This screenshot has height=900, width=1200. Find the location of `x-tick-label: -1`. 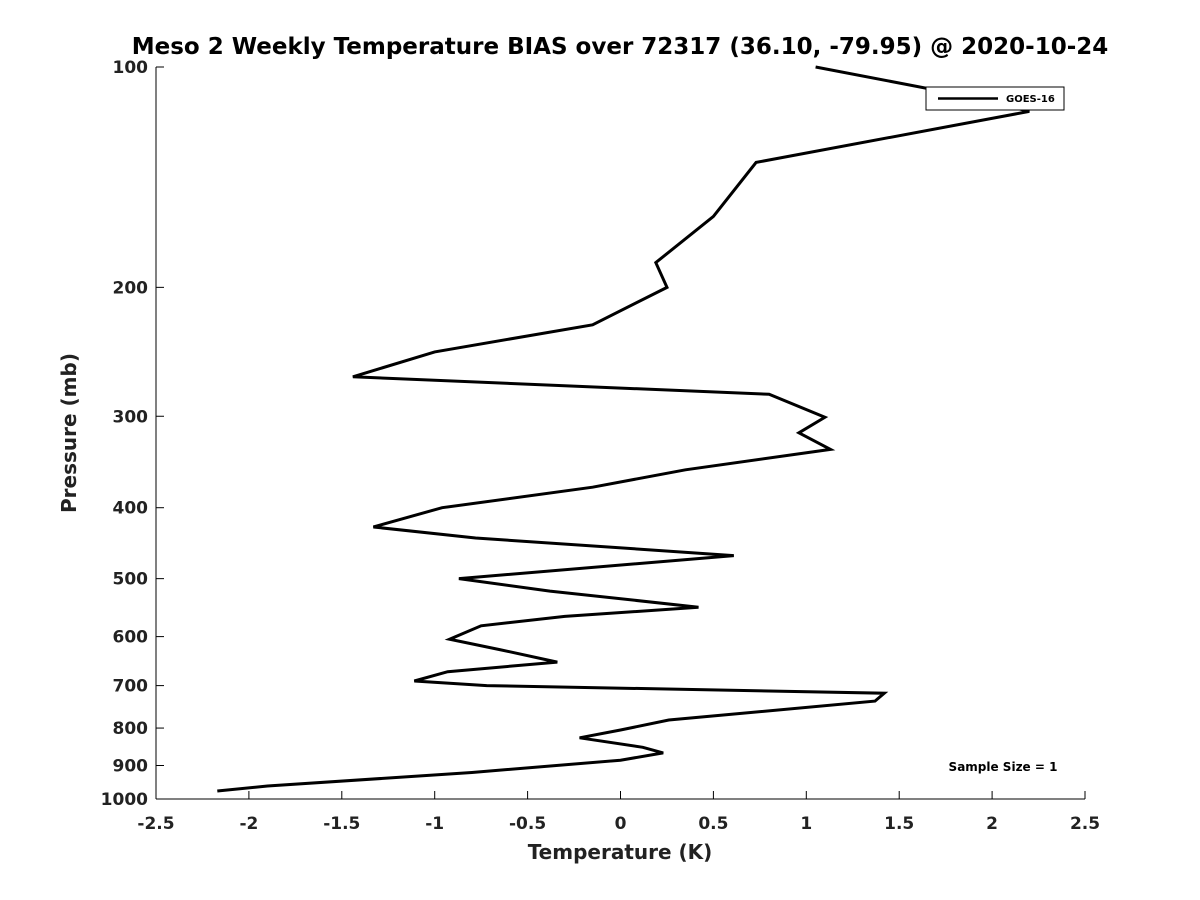

x-tick-label: -1 is located at coordinates (434, 824).